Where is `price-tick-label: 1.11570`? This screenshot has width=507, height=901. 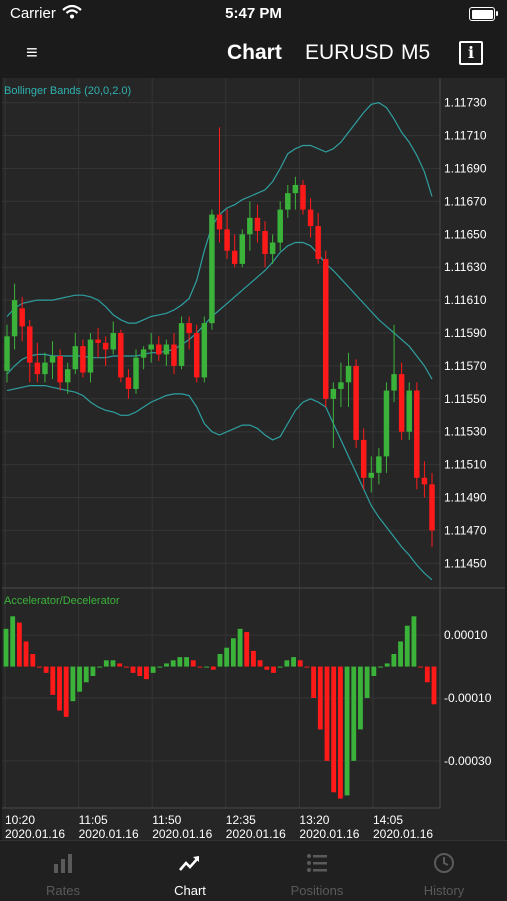
price-tick-label: 1.11570 is located at coordinates (465, 366).